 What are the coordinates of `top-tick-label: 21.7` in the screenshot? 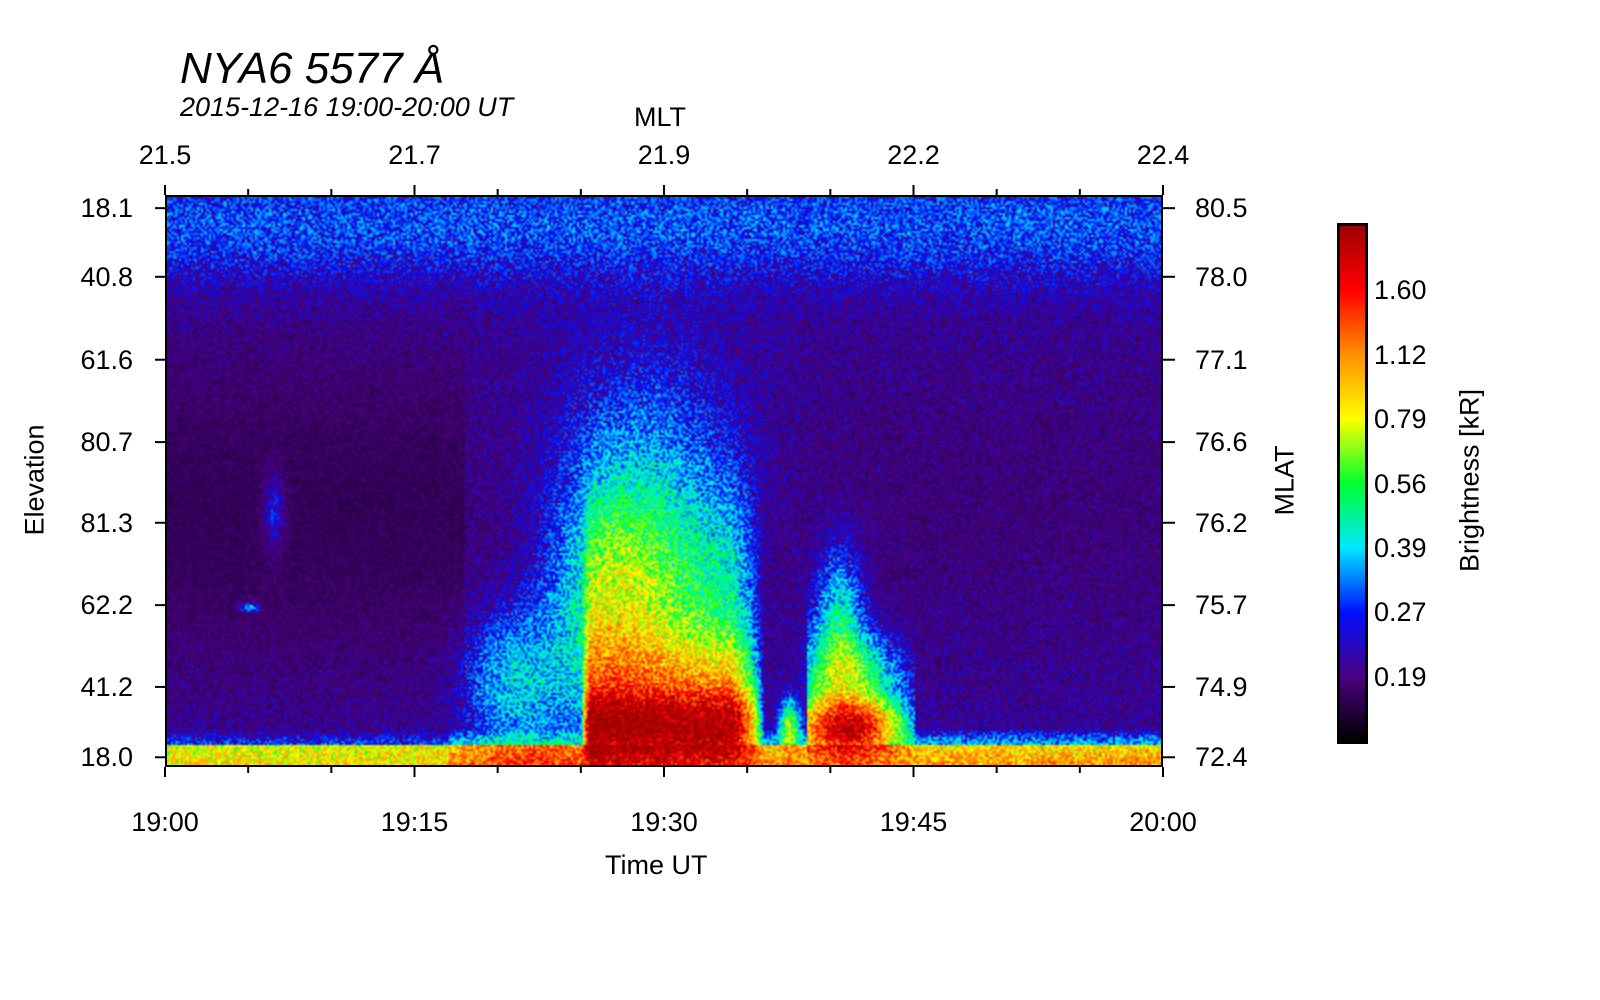 It's located at (414, 155).